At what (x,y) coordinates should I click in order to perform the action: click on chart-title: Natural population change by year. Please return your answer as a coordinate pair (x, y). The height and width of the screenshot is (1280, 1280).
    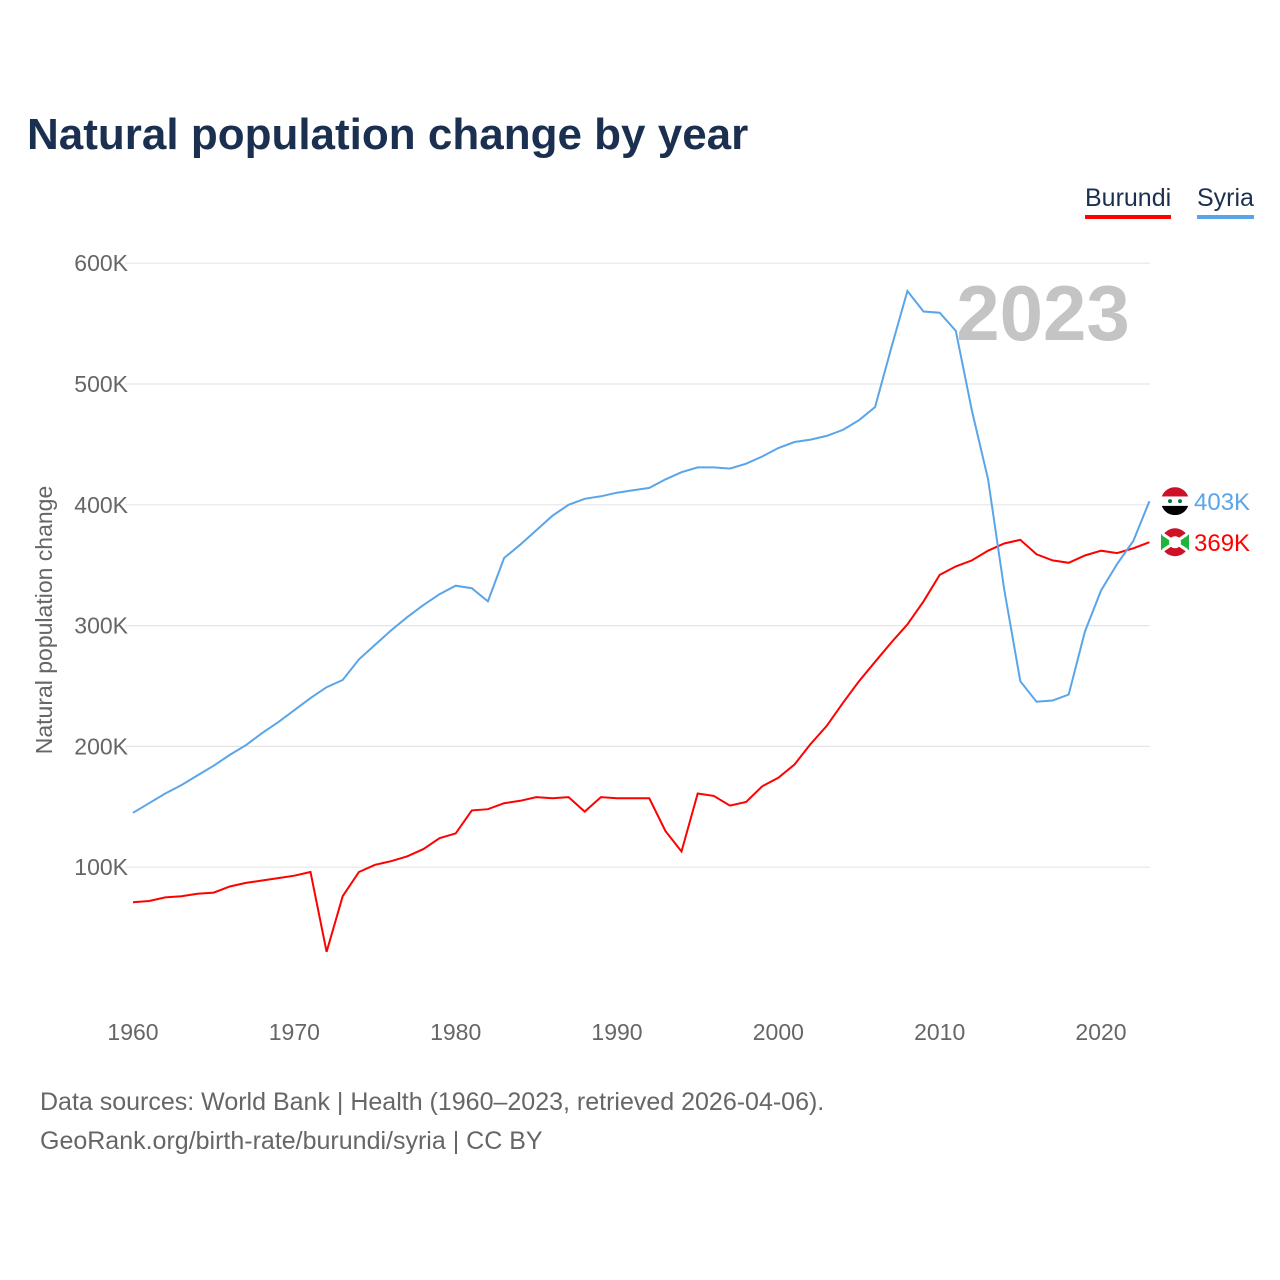
    Looking at the image, I should click on (388, 134).